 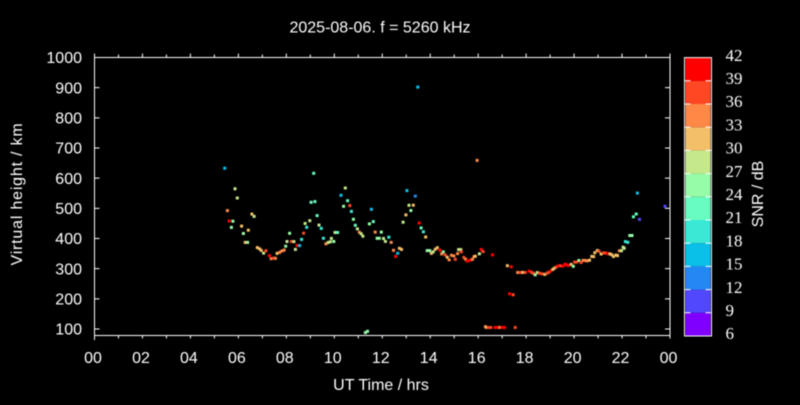 I want to click on svg-text: 39, so click(x=734, y=78).